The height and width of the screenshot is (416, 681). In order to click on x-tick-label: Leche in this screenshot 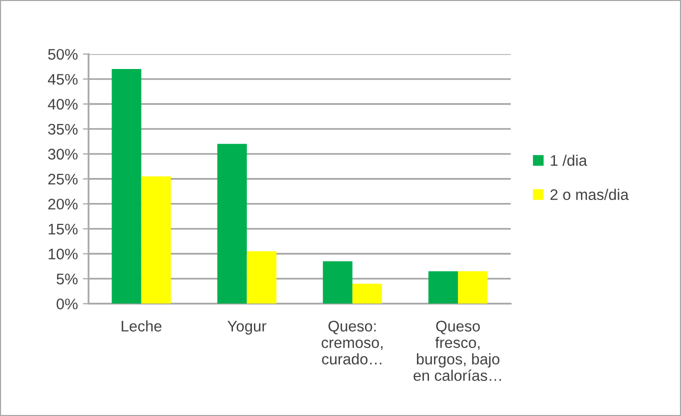, I will do `click(142, 326)`.